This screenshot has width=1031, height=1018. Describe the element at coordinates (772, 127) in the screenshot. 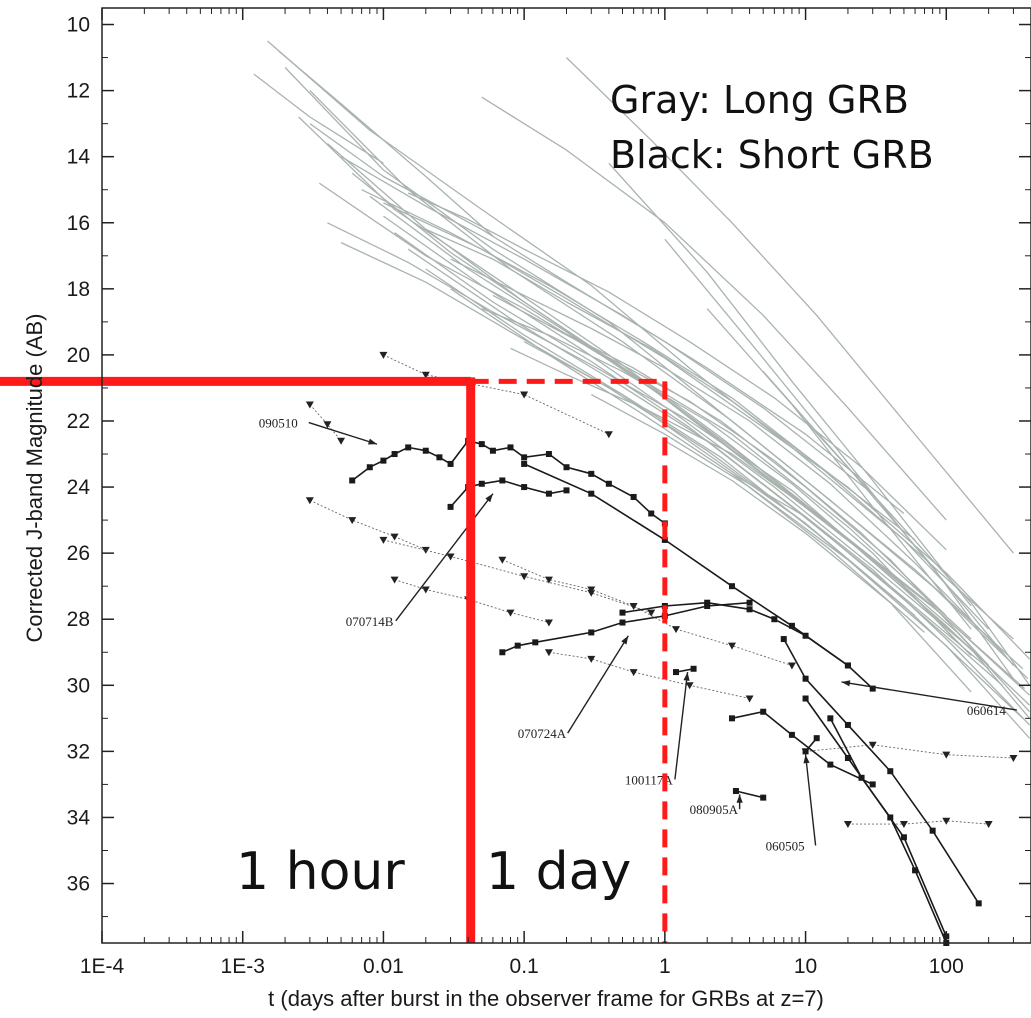

I see `legend: Gray: Long GRB Black: Short GRB` at that location.